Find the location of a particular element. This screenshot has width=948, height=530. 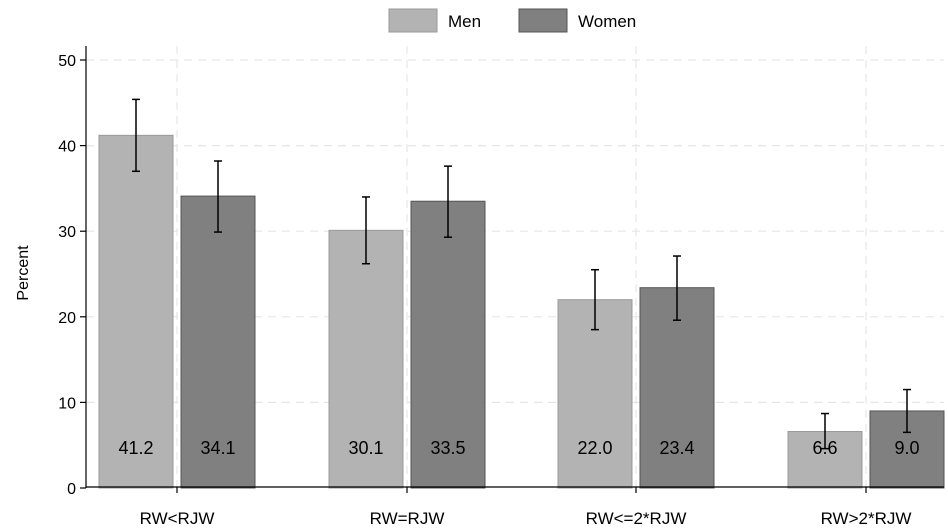

legend-swatch-men is located at coordinates (413, 20).